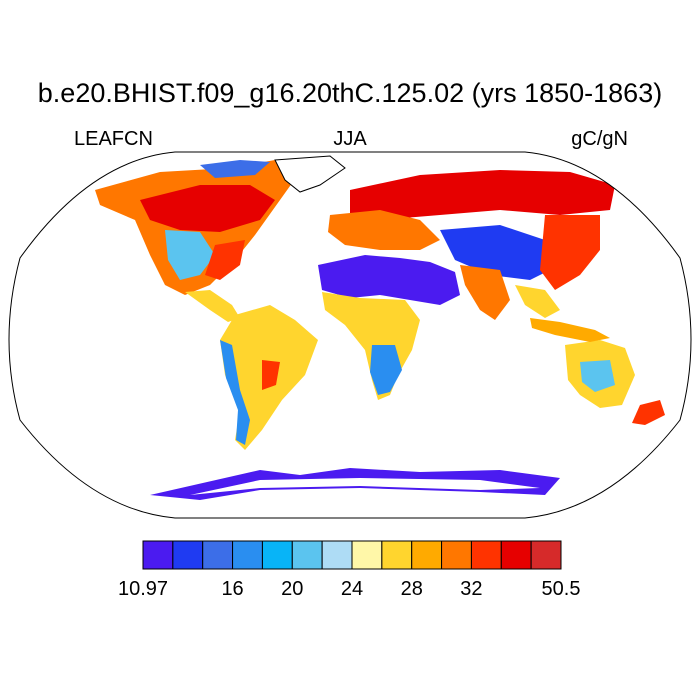 This screenshot has width=700, height=700. Describe the element at coordinates (350, 139) in the screenshot. I see `season-label: JJA` at that location.